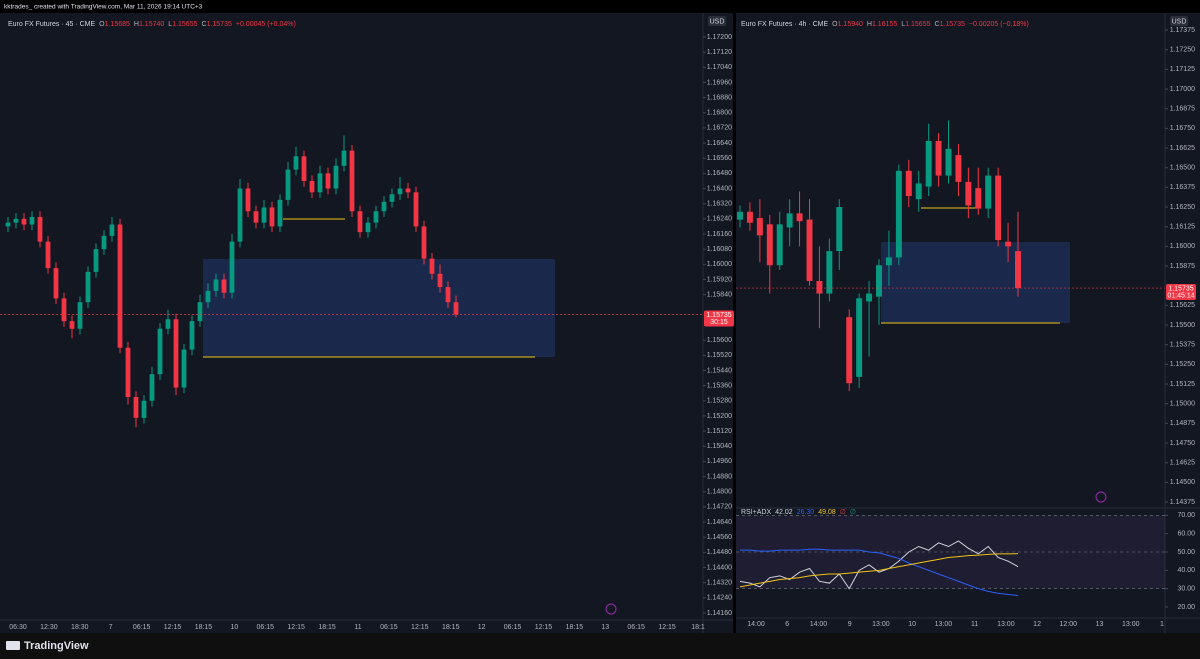  Describe the element at coordinates (1182, 266) in the screenshot. I see `y-tick-label: 1.15875` at that location.